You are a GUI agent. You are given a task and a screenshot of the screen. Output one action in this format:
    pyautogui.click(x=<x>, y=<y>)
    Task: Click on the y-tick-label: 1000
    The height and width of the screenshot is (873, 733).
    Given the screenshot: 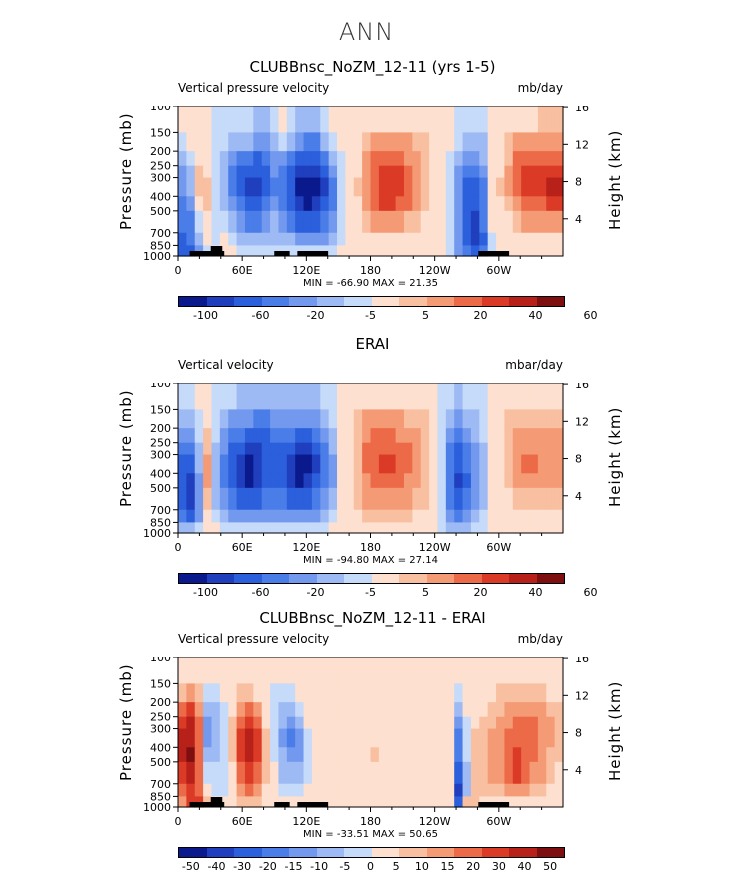 What is the action you would take?
    pyautogui.click(x=157, y=533)
    